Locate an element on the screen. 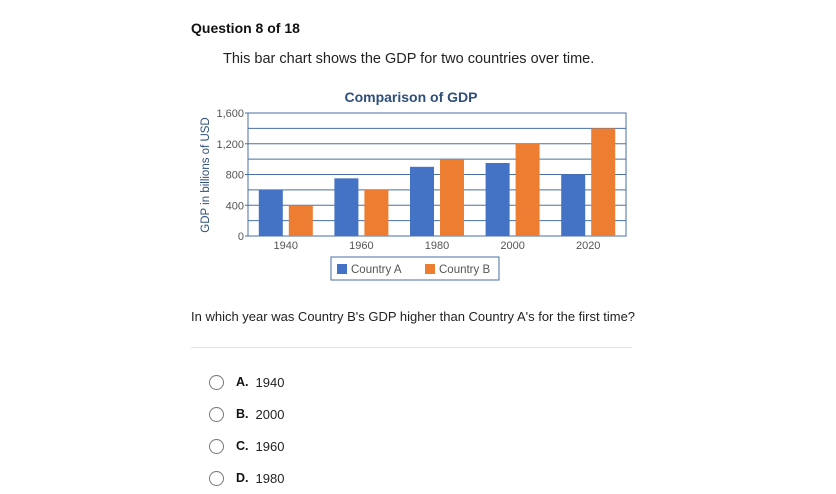  choice-letter: D. is located at coordinates (242, 478).